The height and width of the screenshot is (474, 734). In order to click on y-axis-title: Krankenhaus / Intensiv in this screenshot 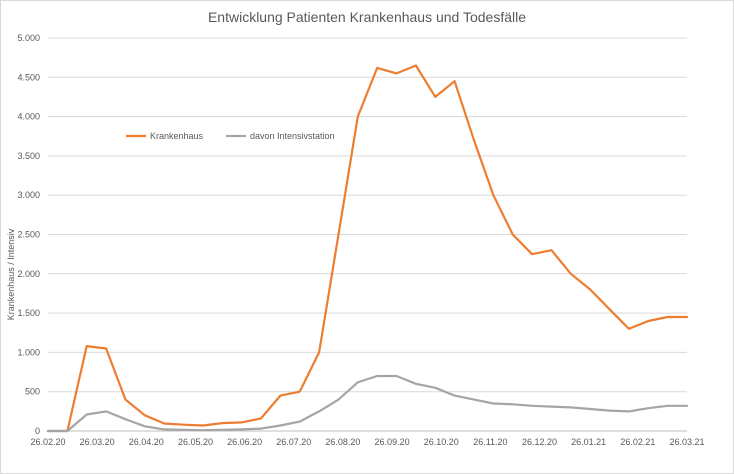, I will do `click(11, 274)`.